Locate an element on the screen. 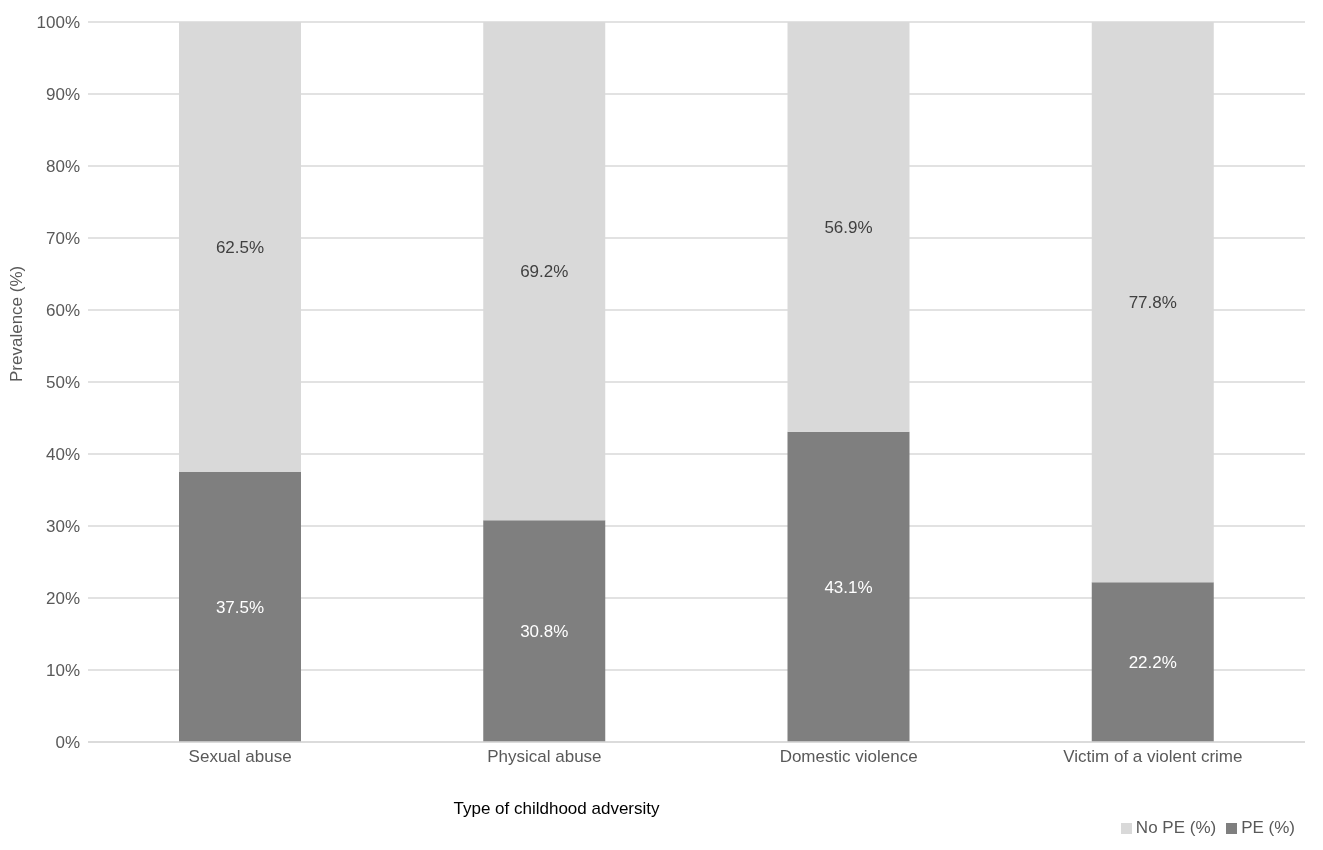 The width and height of the screenshot is (1323, 850). x-tick-label: Sexual abuse is located at coordinates (240, 757).